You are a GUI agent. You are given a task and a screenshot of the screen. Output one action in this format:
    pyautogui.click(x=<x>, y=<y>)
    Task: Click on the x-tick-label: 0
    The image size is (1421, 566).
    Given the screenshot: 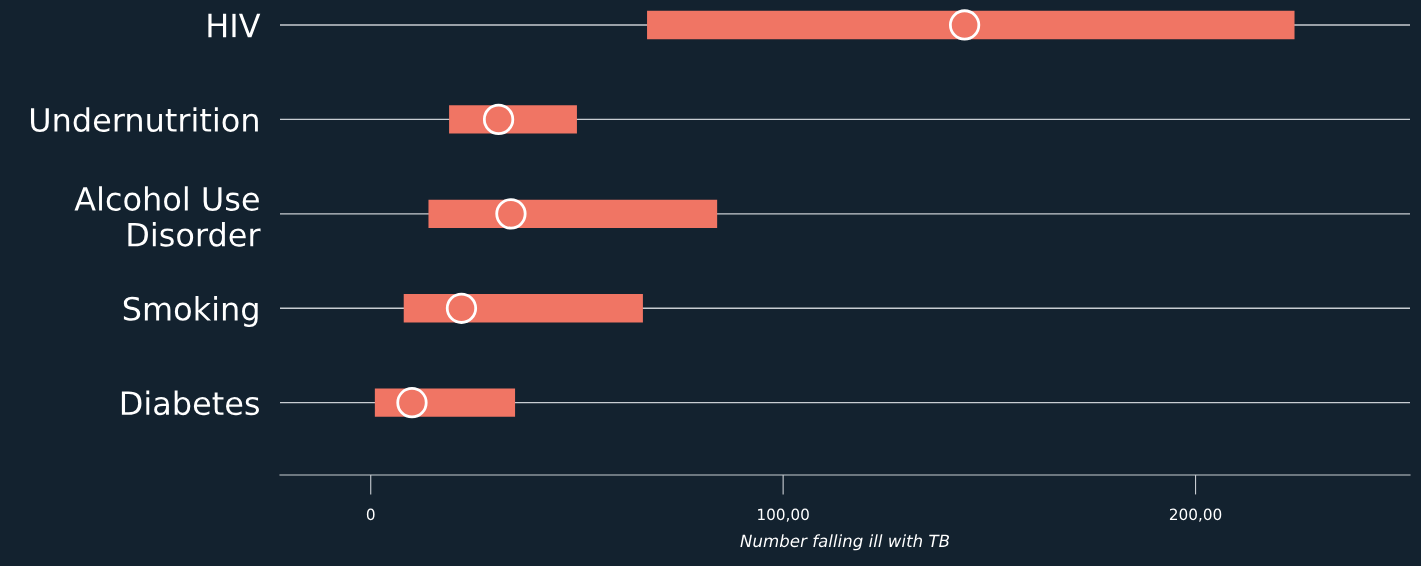 What is the action you would take?
    pyautogui.click(x=370, y=514)
    